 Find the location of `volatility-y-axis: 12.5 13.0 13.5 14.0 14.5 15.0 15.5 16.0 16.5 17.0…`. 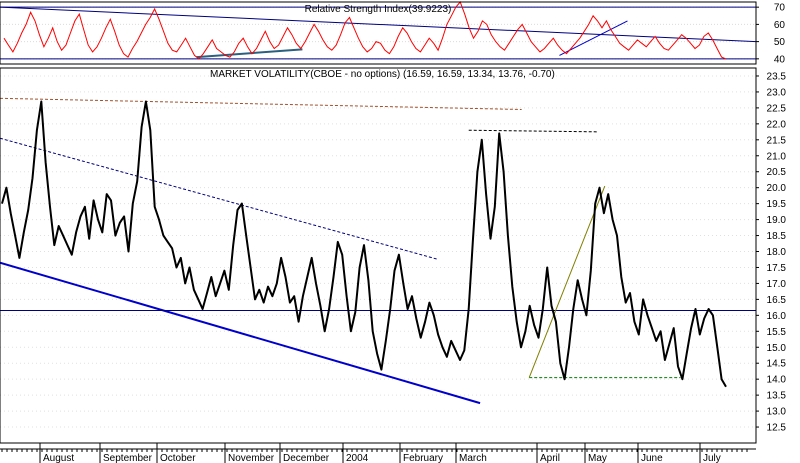

volatility-y-axis: 12.5 13.0 13.5 14.0 14.5 15.0 15.5 16.0 16.5 17.0… is located at coordinates (771, 252).